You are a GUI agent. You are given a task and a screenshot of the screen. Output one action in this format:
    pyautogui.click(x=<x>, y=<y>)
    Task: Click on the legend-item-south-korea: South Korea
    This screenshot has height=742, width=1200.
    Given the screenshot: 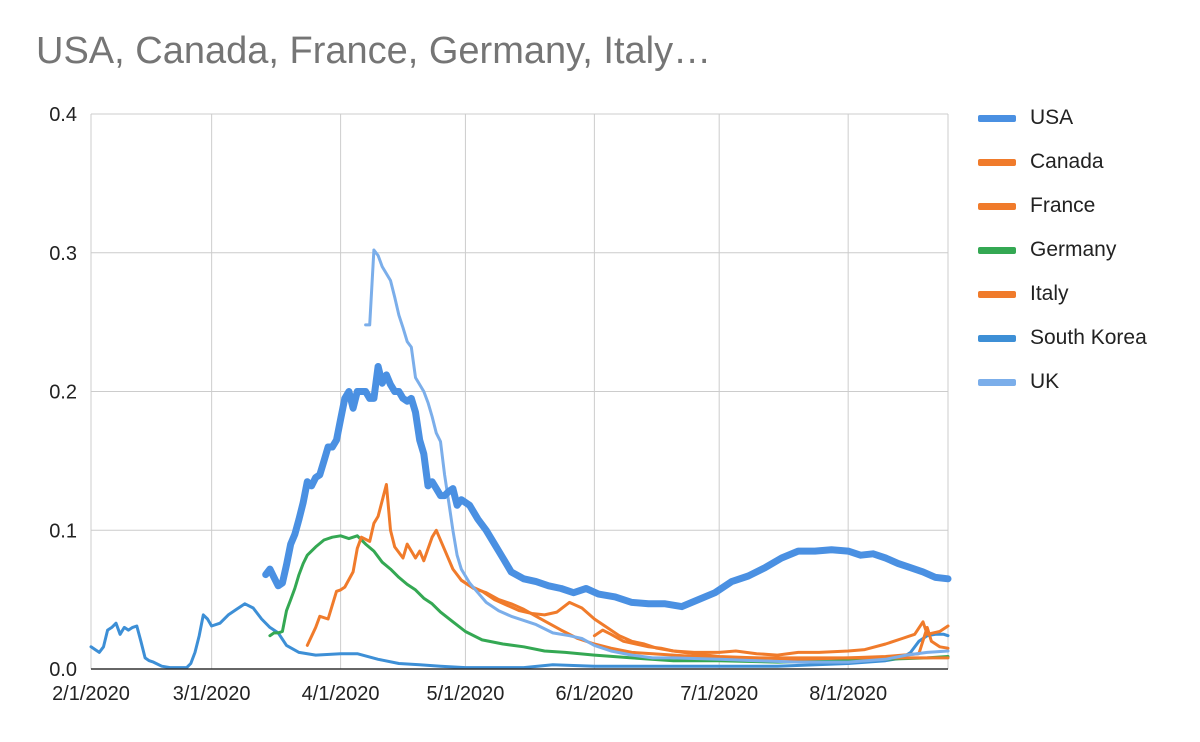 What is the action you would take?
    pyautogui.click(x=1062, y=338)
    